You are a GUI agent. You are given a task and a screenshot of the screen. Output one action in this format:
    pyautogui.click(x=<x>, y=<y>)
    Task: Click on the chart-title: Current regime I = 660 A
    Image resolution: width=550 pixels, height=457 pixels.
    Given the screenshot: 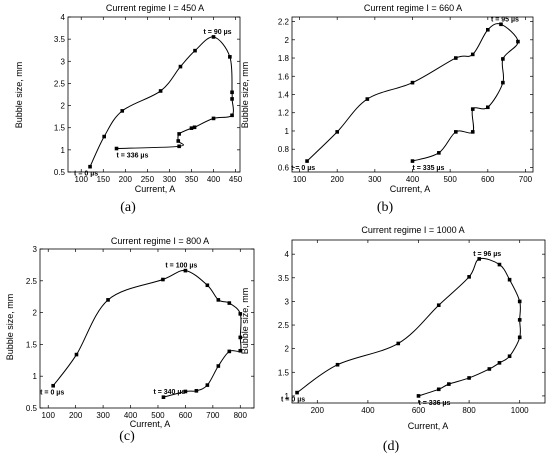 What is the action you would take?
    pyautogui.click(x=413, y=8)
    